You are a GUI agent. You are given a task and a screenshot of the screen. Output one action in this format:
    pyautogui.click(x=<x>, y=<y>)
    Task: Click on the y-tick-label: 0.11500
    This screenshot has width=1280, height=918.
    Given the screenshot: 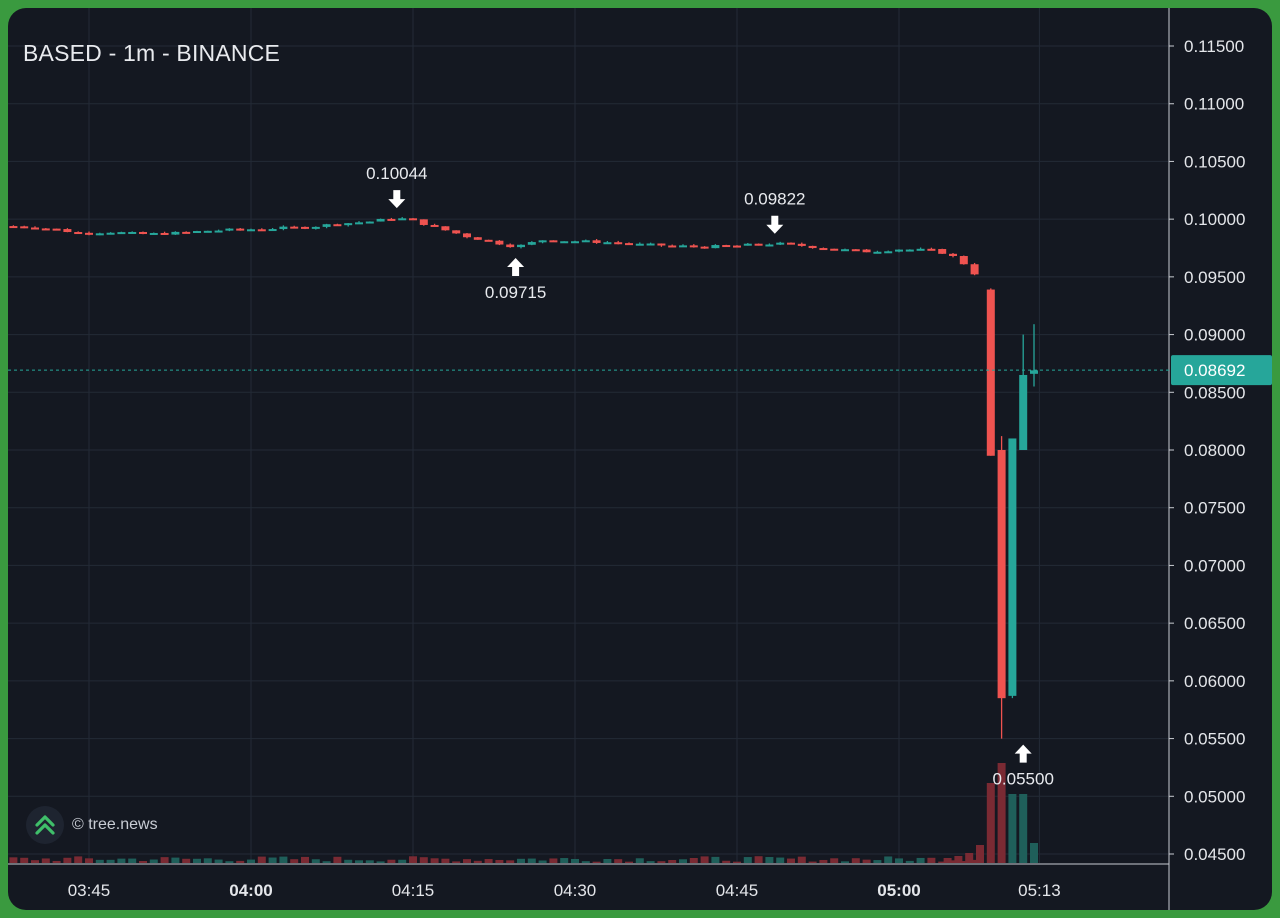 What is the action you would take?
    pyautogui.click(x=1214, y=46)
    